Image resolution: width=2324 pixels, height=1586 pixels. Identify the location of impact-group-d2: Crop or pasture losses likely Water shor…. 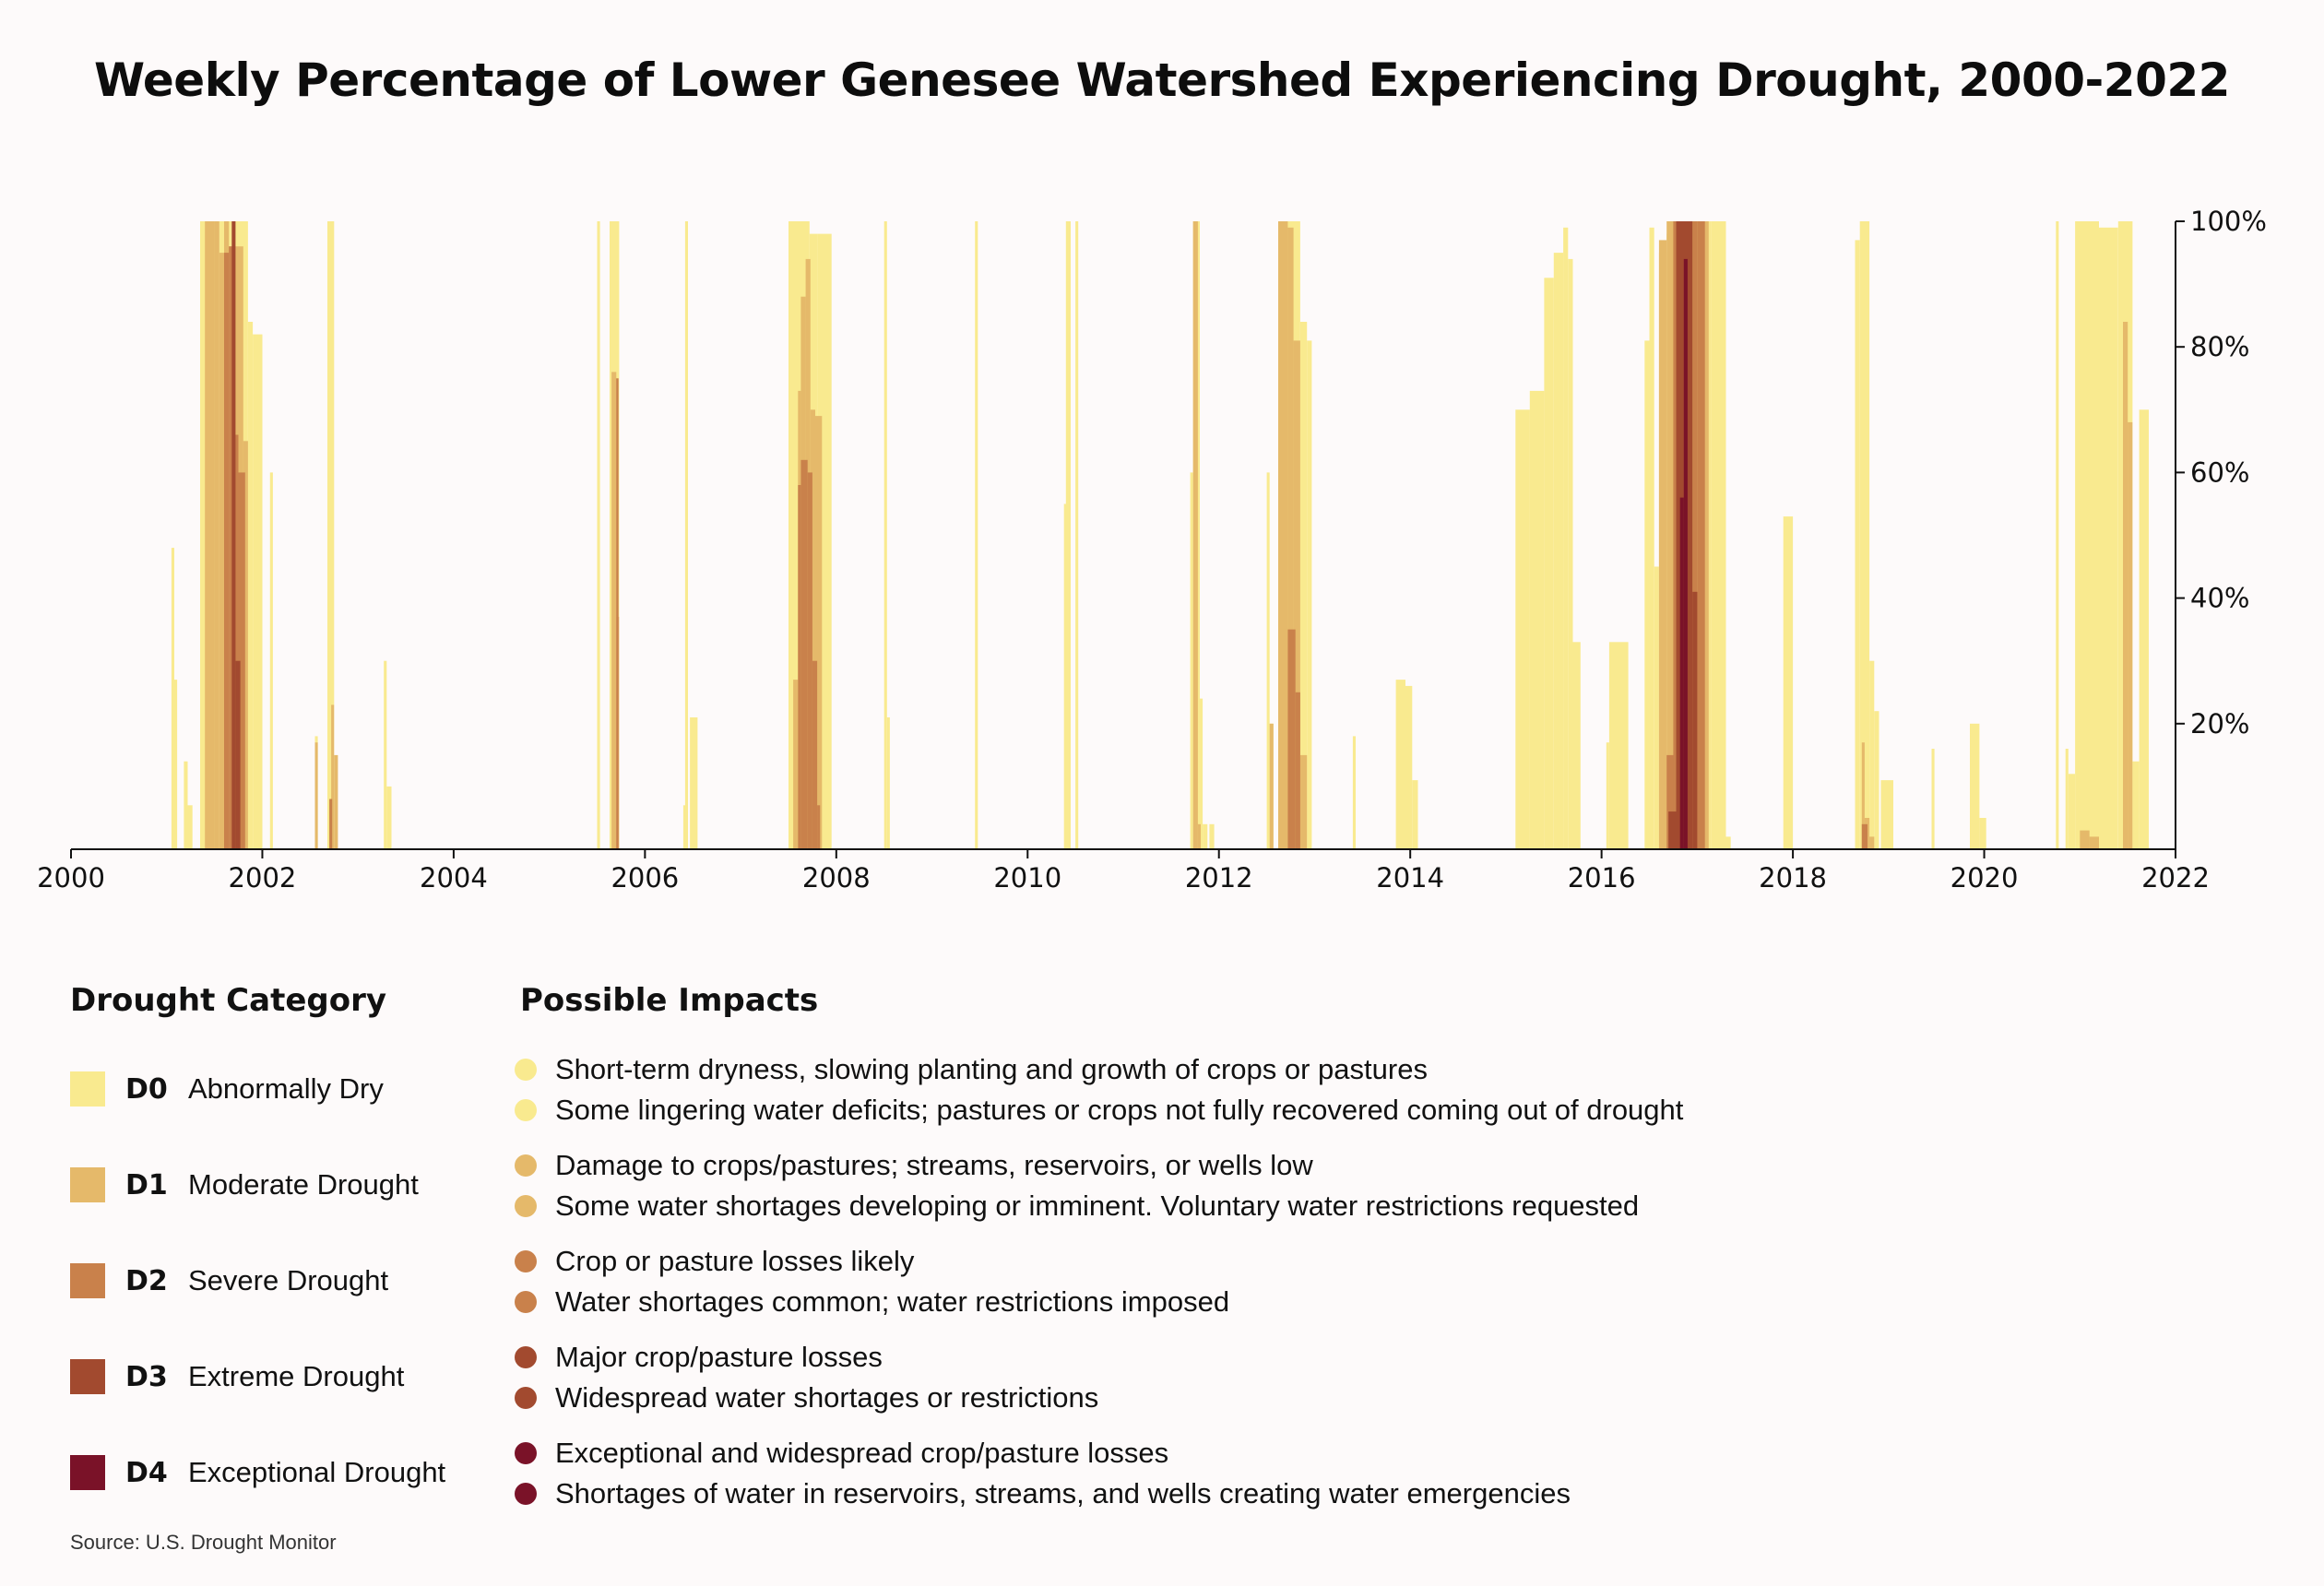
(872, 1281).